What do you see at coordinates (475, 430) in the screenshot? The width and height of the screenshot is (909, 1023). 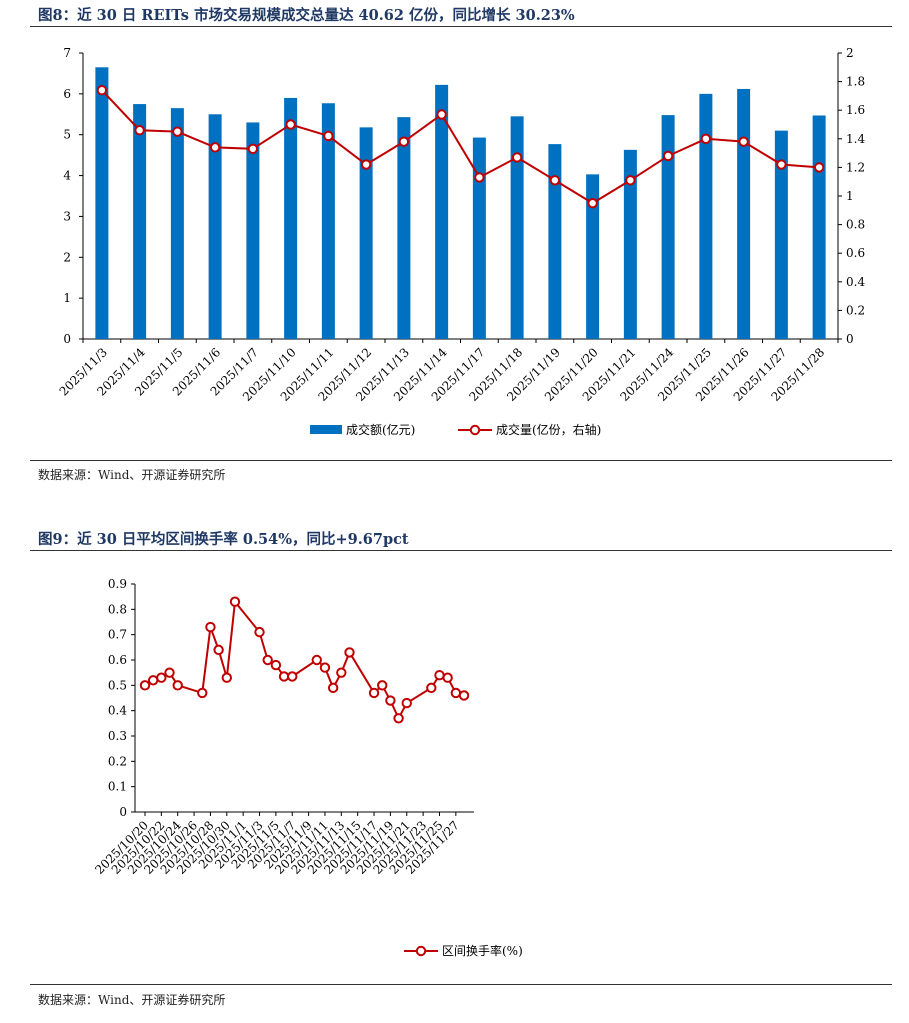 I see `legend-marker-trade-volume` at bounding box center [475, 430].